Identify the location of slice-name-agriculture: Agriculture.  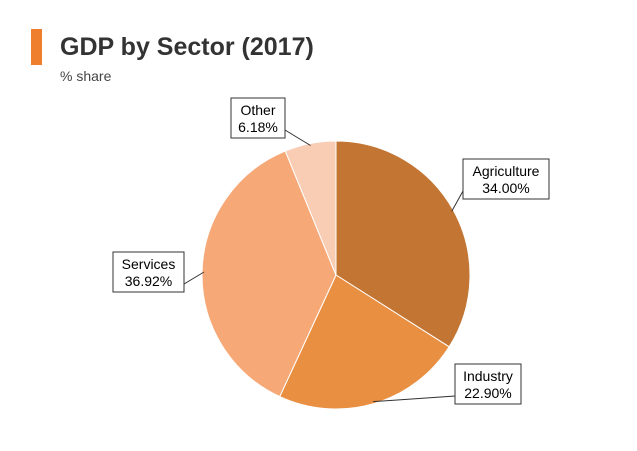
(506, 171).